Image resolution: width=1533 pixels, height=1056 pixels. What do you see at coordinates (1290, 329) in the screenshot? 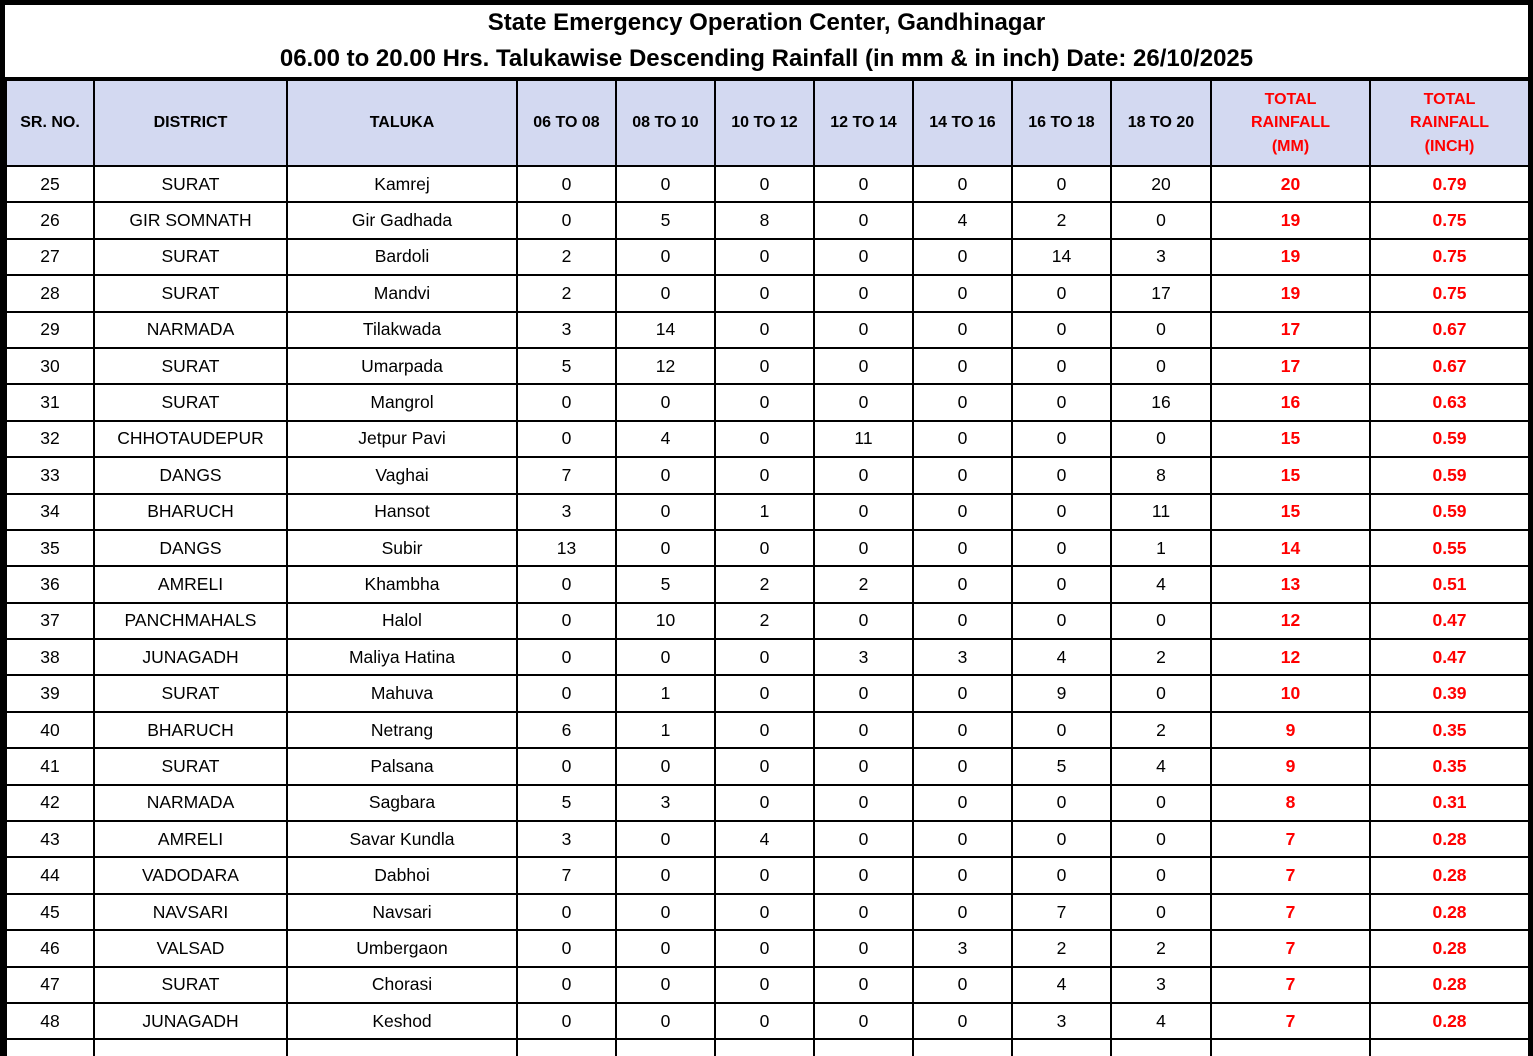
I see `cell-total-mm: 17` at bounding box center [1290, 329].